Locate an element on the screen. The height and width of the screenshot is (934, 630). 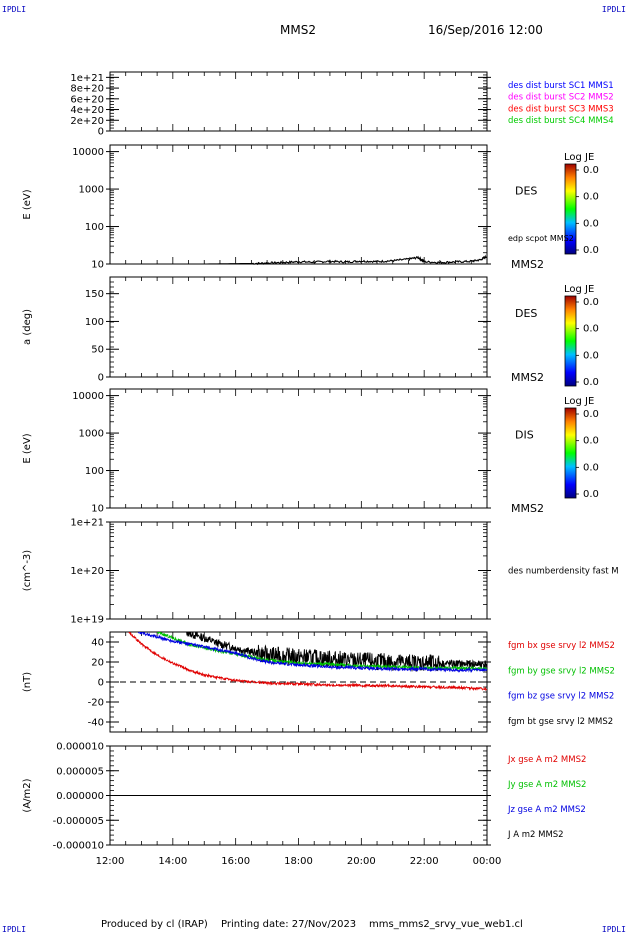
fgm-ytick-label: 20 is located at coordinates (97, 663).